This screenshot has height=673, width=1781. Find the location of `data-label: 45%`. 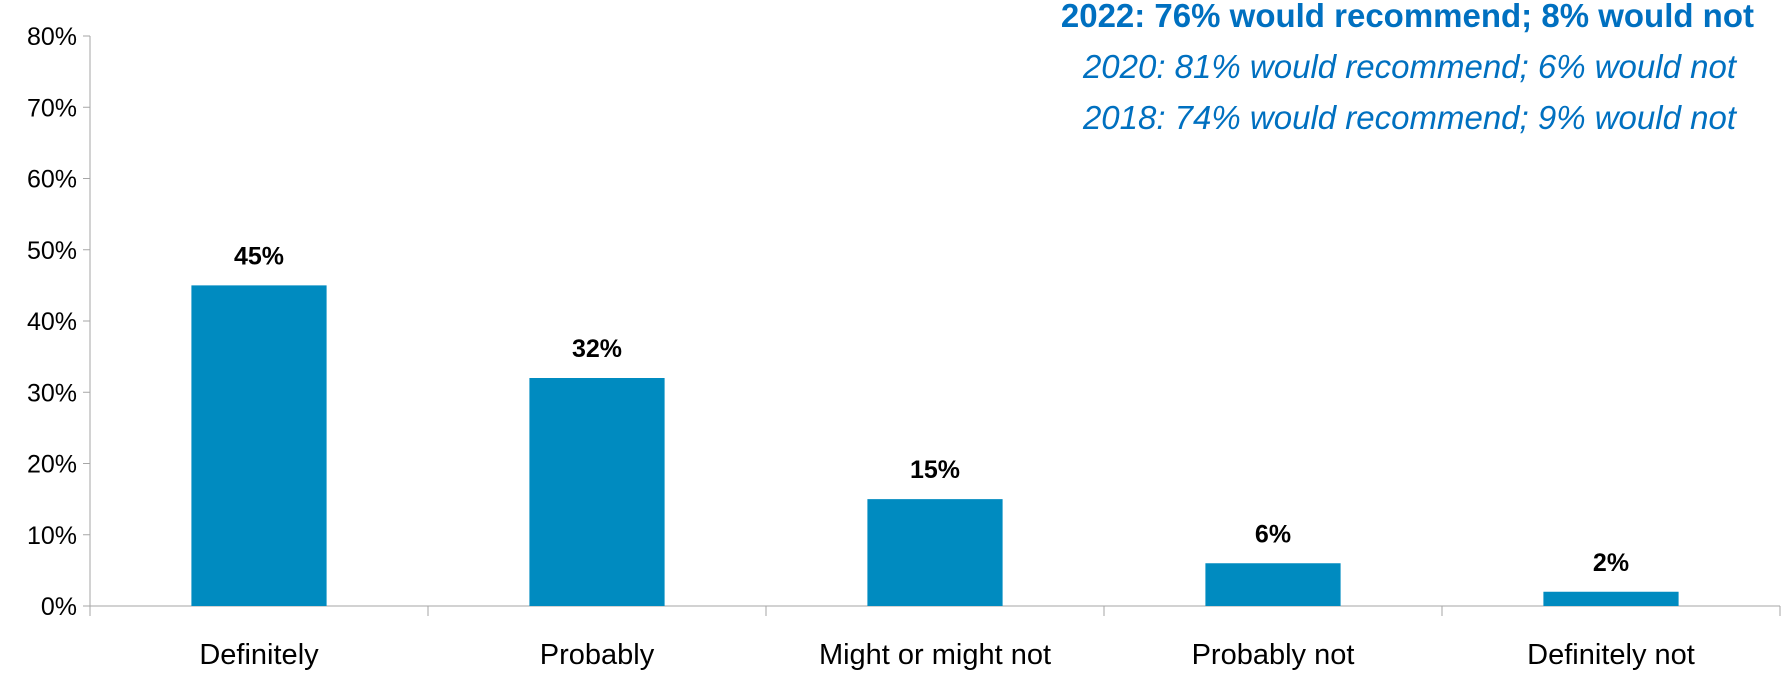

data-label: 45% is located at coordinates (259, 256).